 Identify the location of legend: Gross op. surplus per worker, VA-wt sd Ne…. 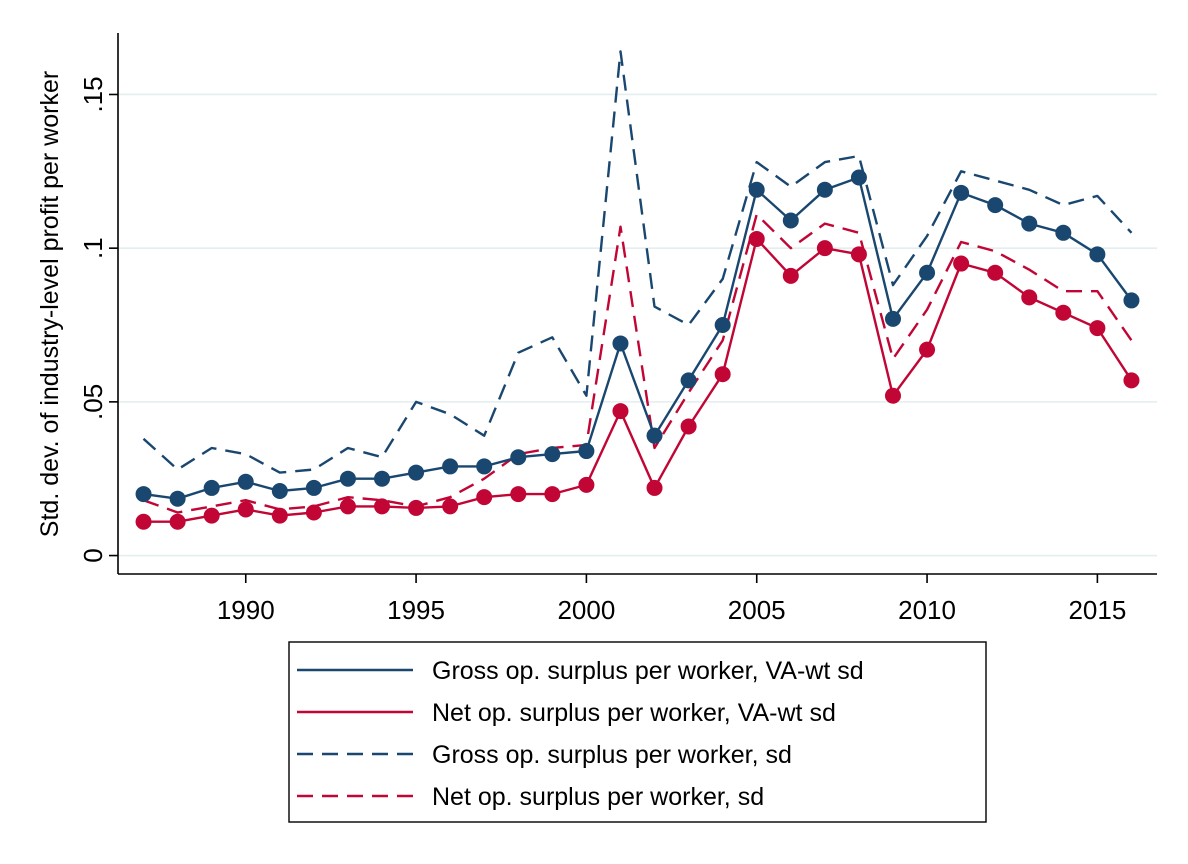
(637, 732).